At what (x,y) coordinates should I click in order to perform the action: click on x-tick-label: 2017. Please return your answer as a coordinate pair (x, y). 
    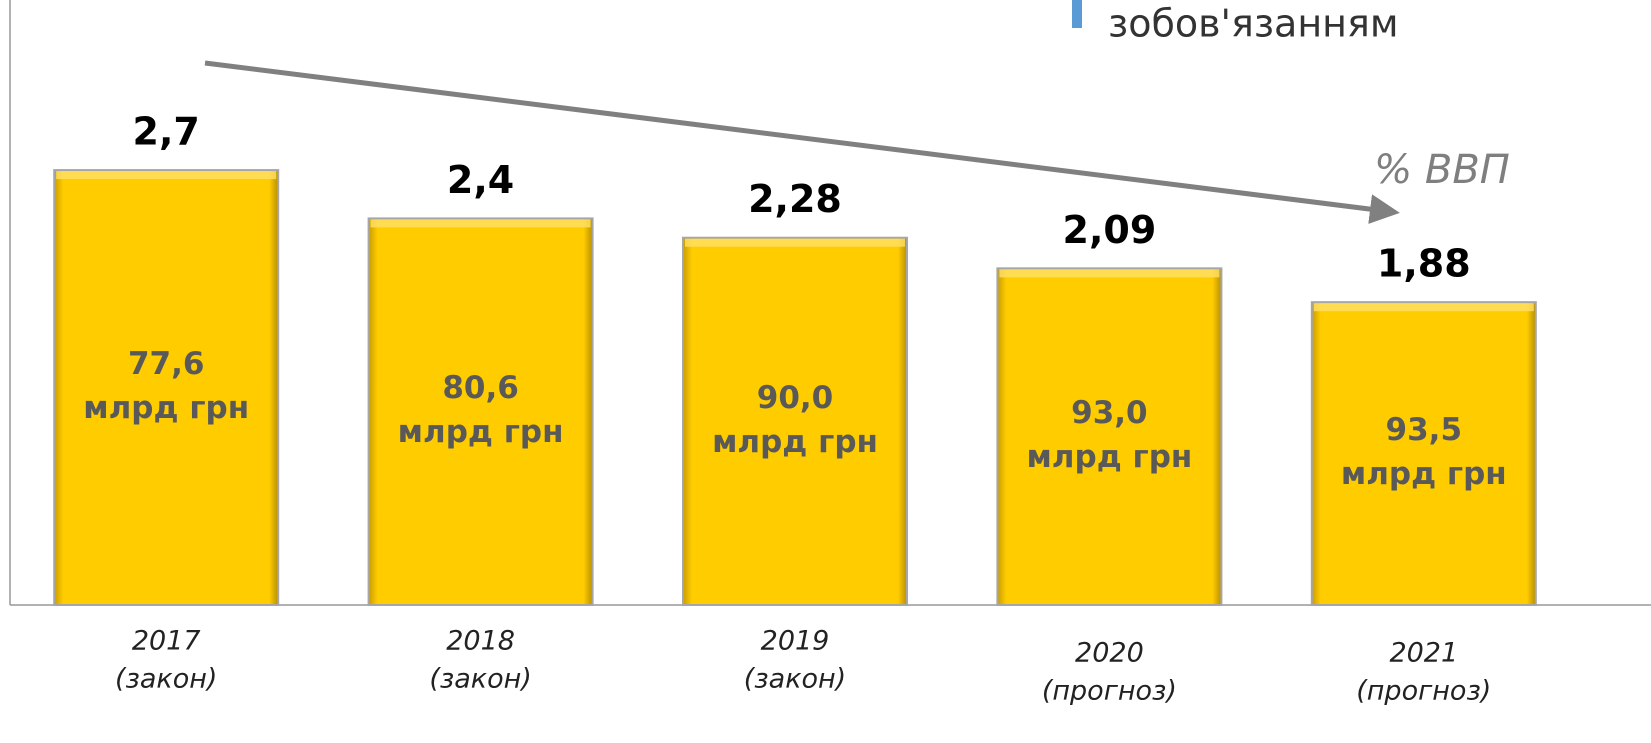
    Looking at the image, I should click on (166, 641).